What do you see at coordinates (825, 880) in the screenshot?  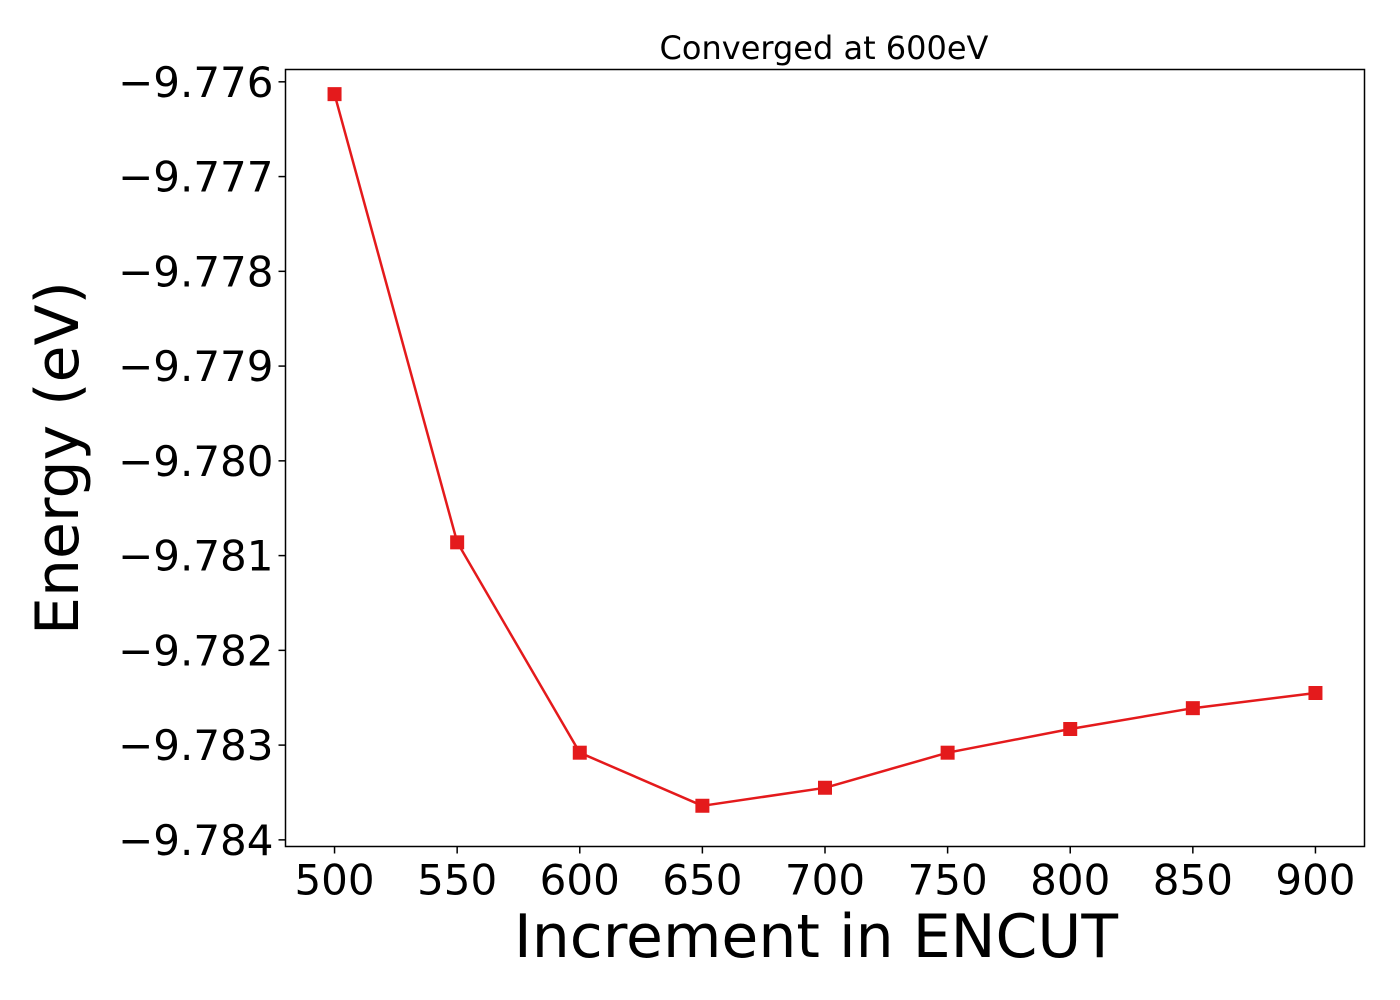 I see `x-tick-label: 700` at bounding box center [825, 880].